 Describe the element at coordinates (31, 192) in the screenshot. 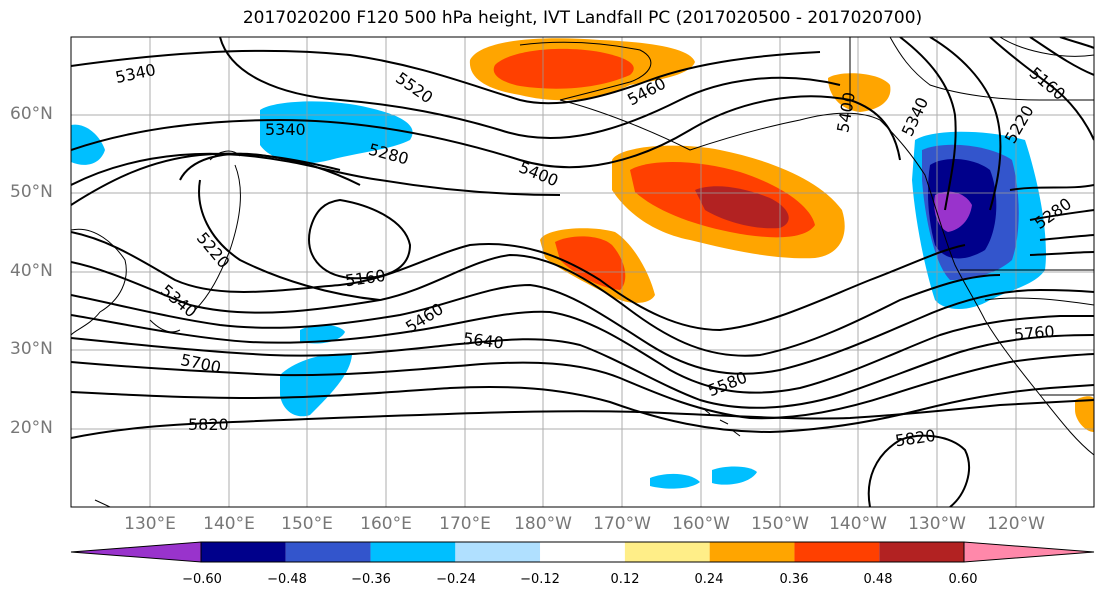

I see `lat-label: 50°N` at that location.